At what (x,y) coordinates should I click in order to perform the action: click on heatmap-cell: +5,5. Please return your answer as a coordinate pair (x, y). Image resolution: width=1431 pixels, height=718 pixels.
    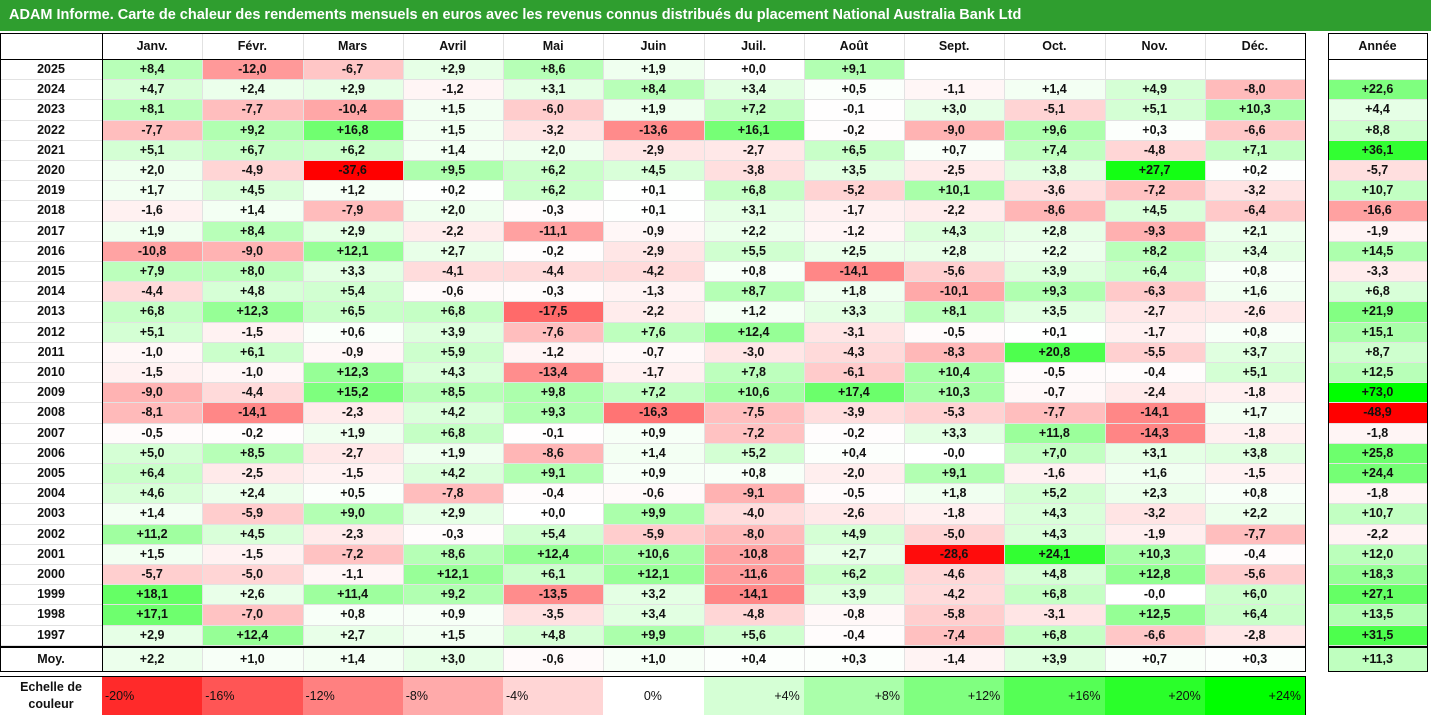
    Looking at the image, I should click on (753, 250).